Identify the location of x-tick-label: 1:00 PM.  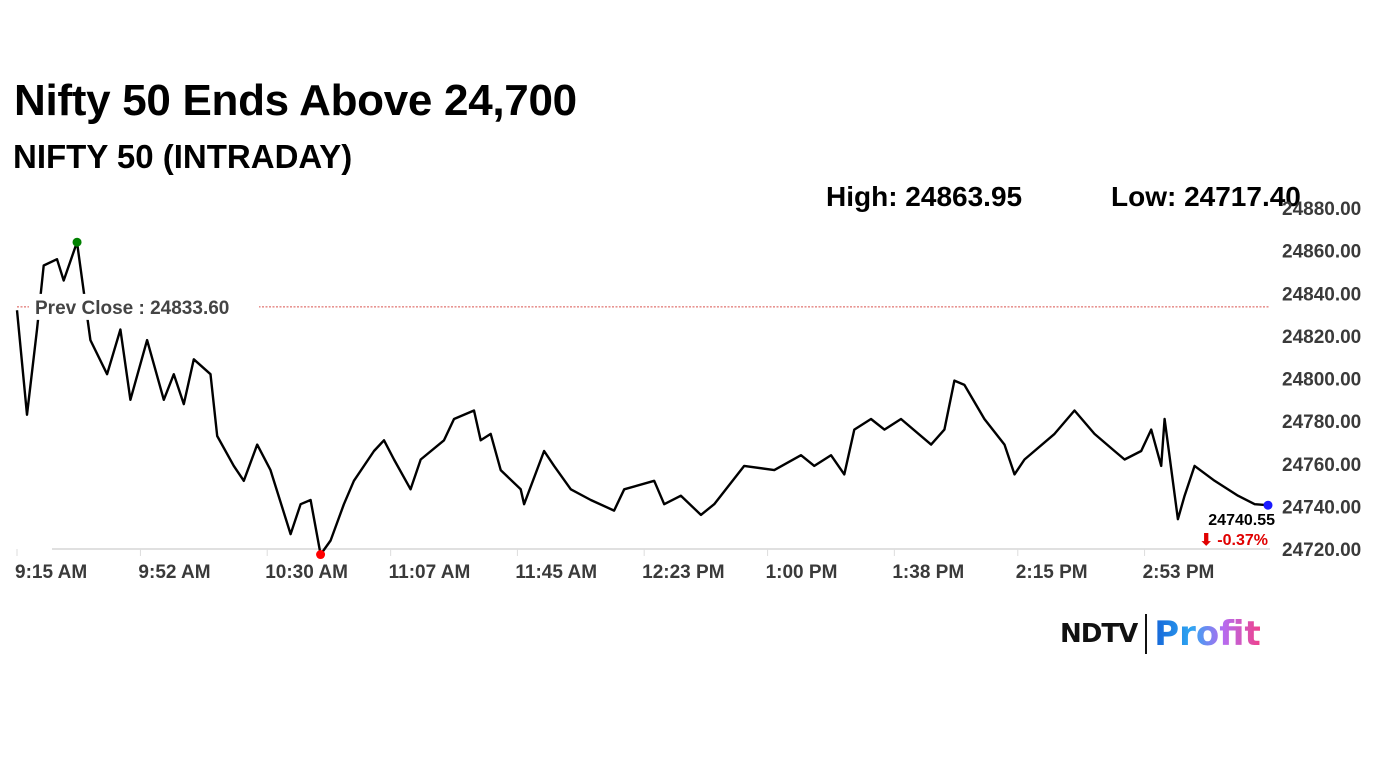
(802, 572).